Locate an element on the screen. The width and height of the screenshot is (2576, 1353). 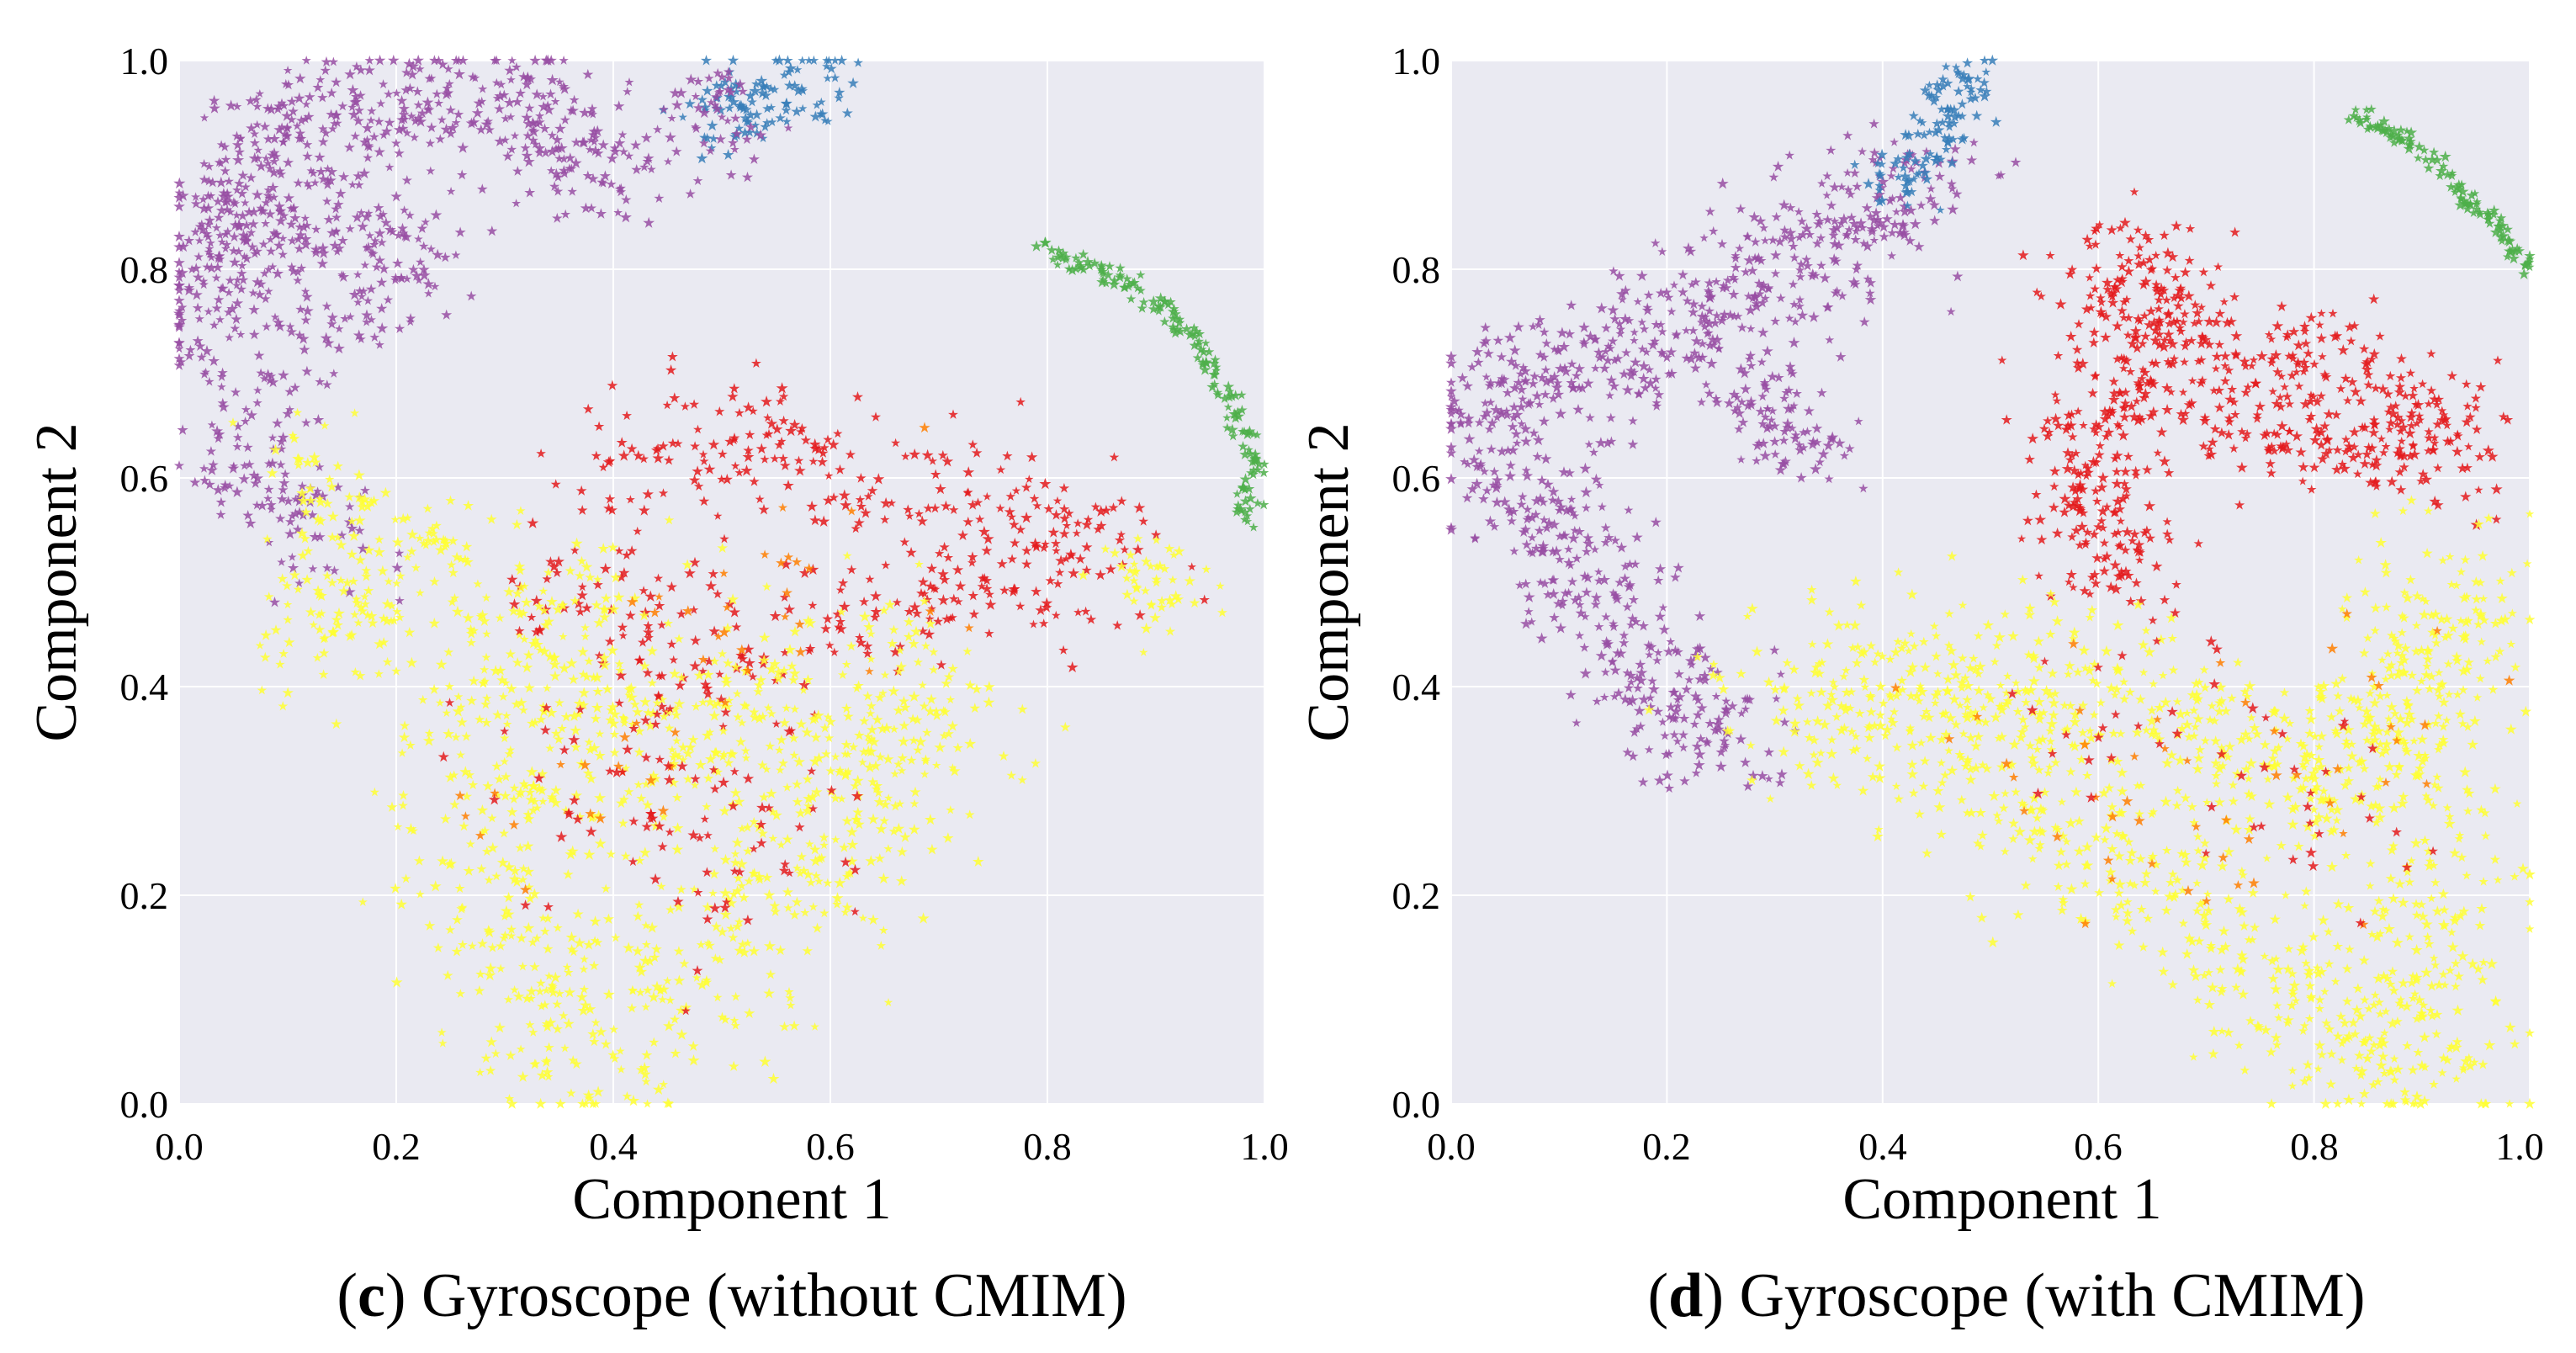
y-tick-label: 0.0 is located at coordinates (144, 1104).